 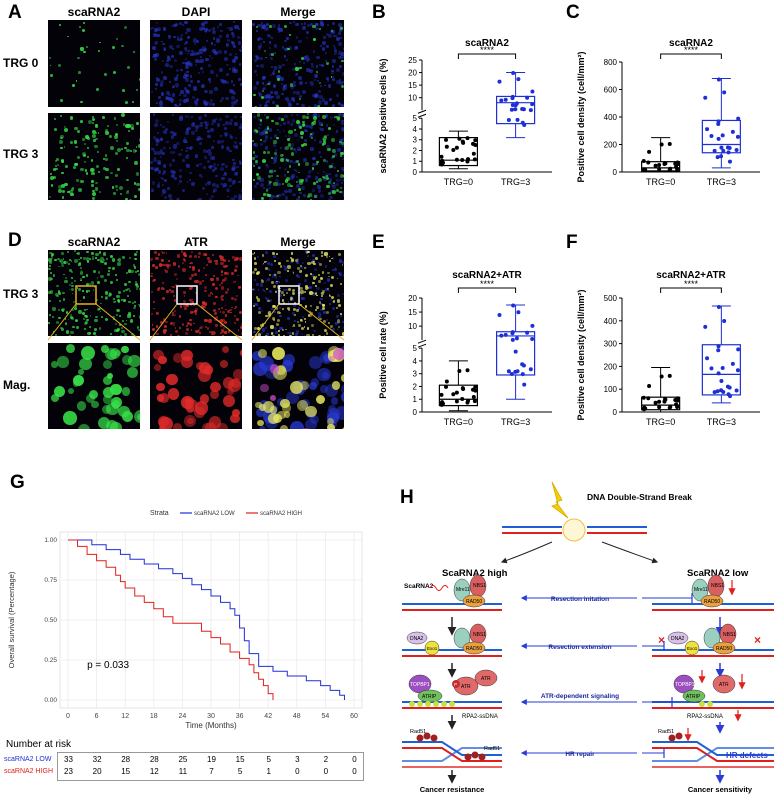 I want to click on risk-cell: 0, so click(x=354, y=759).